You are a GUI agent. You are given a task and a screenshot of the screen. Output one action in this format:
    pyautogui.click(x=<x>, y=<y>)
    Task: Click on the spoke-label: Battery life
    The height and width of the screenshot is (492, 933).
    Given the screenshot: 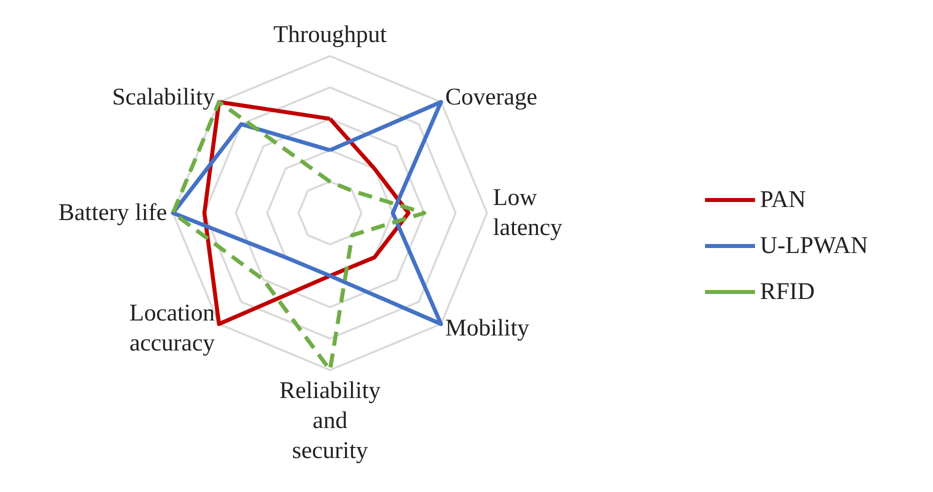 What is the action you would take?
    pyautogui.click(x=112, y=213)
    